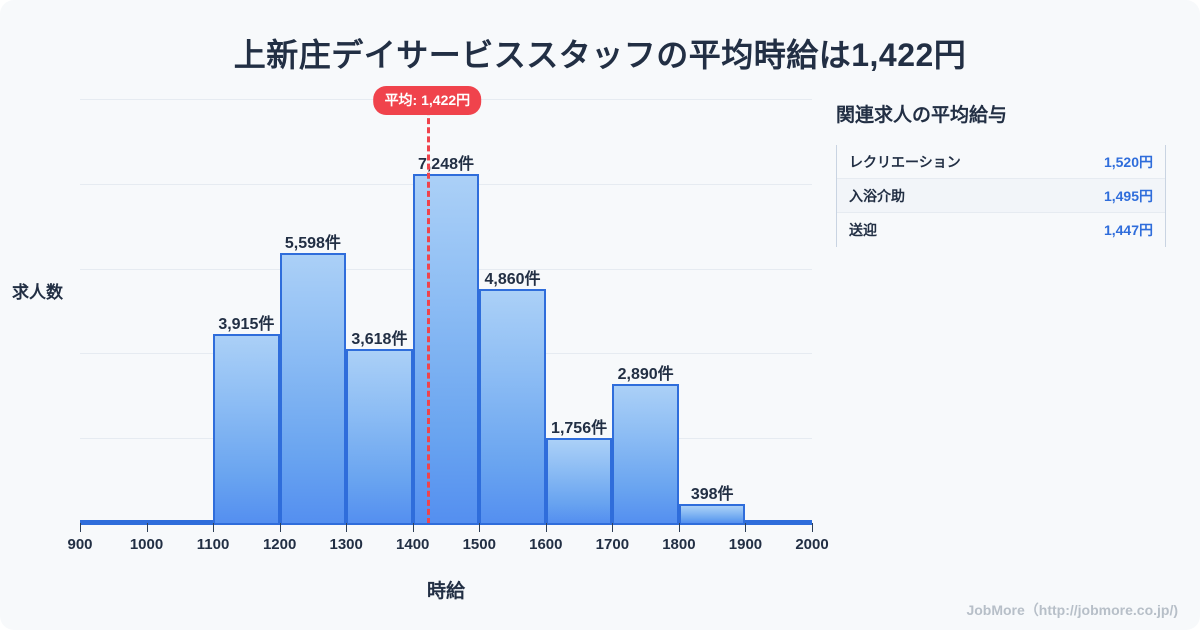 This screenshot has height=630, width=1200. What do you see at coordinates (745, 544) in the screenshot?
I see `x-tick-label: 1900` at bounding box center [745, 544].